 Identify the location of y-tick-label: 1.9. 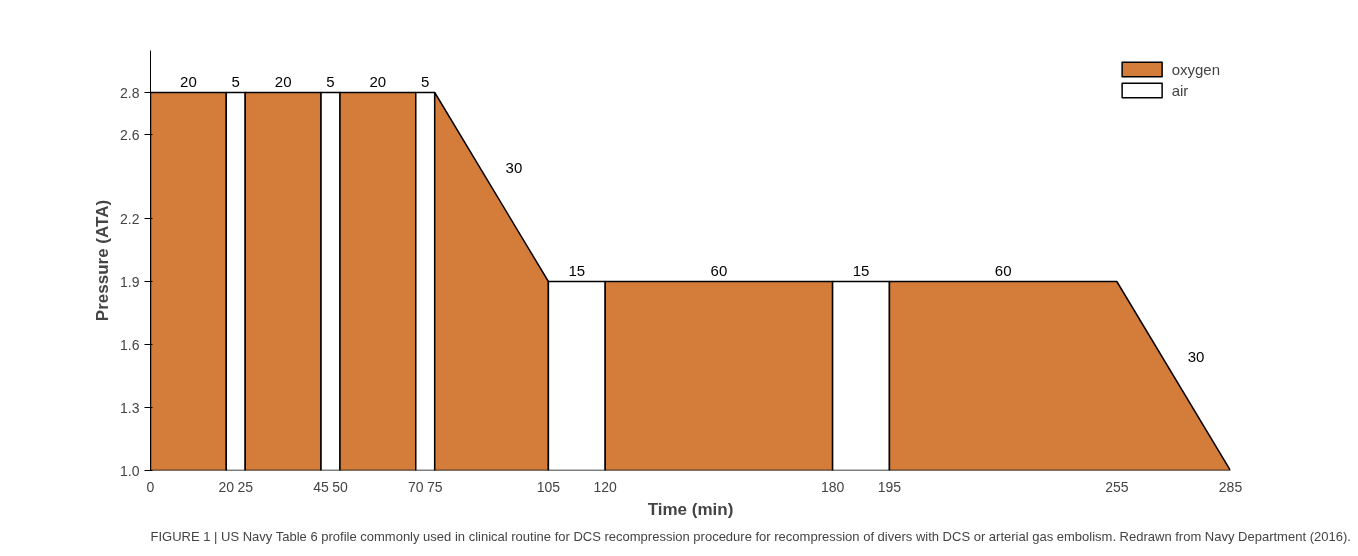
(130, 281).